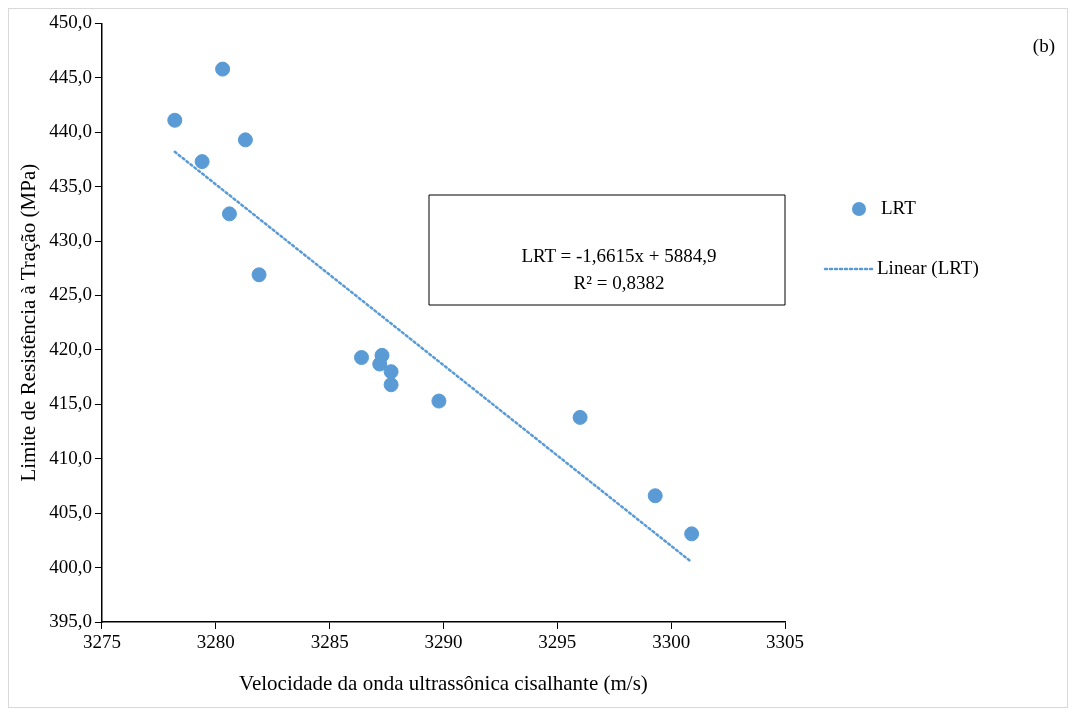 The height and width of the screenshot is (716, 1077). What do you see at coordinates (28, 322) in the screenshot?
I see `y-axis-title: Limite de Resistência à Tração (MPa)` at bounding box center [28, 322].